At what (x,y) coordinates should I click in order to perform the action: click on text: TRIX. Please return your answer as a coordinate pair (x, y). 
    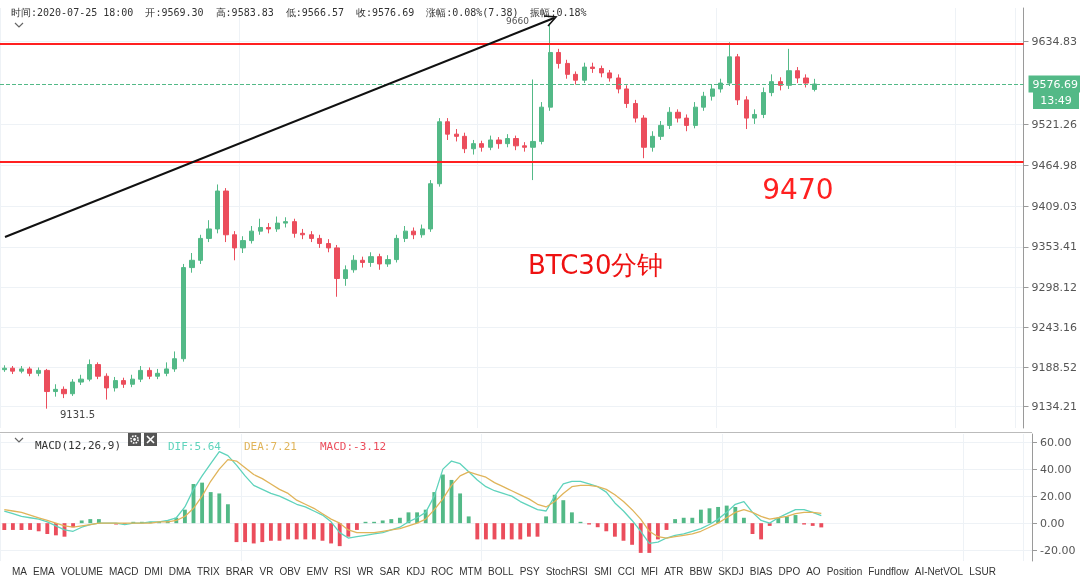
    Looking at the image, I should click on (208, 571).